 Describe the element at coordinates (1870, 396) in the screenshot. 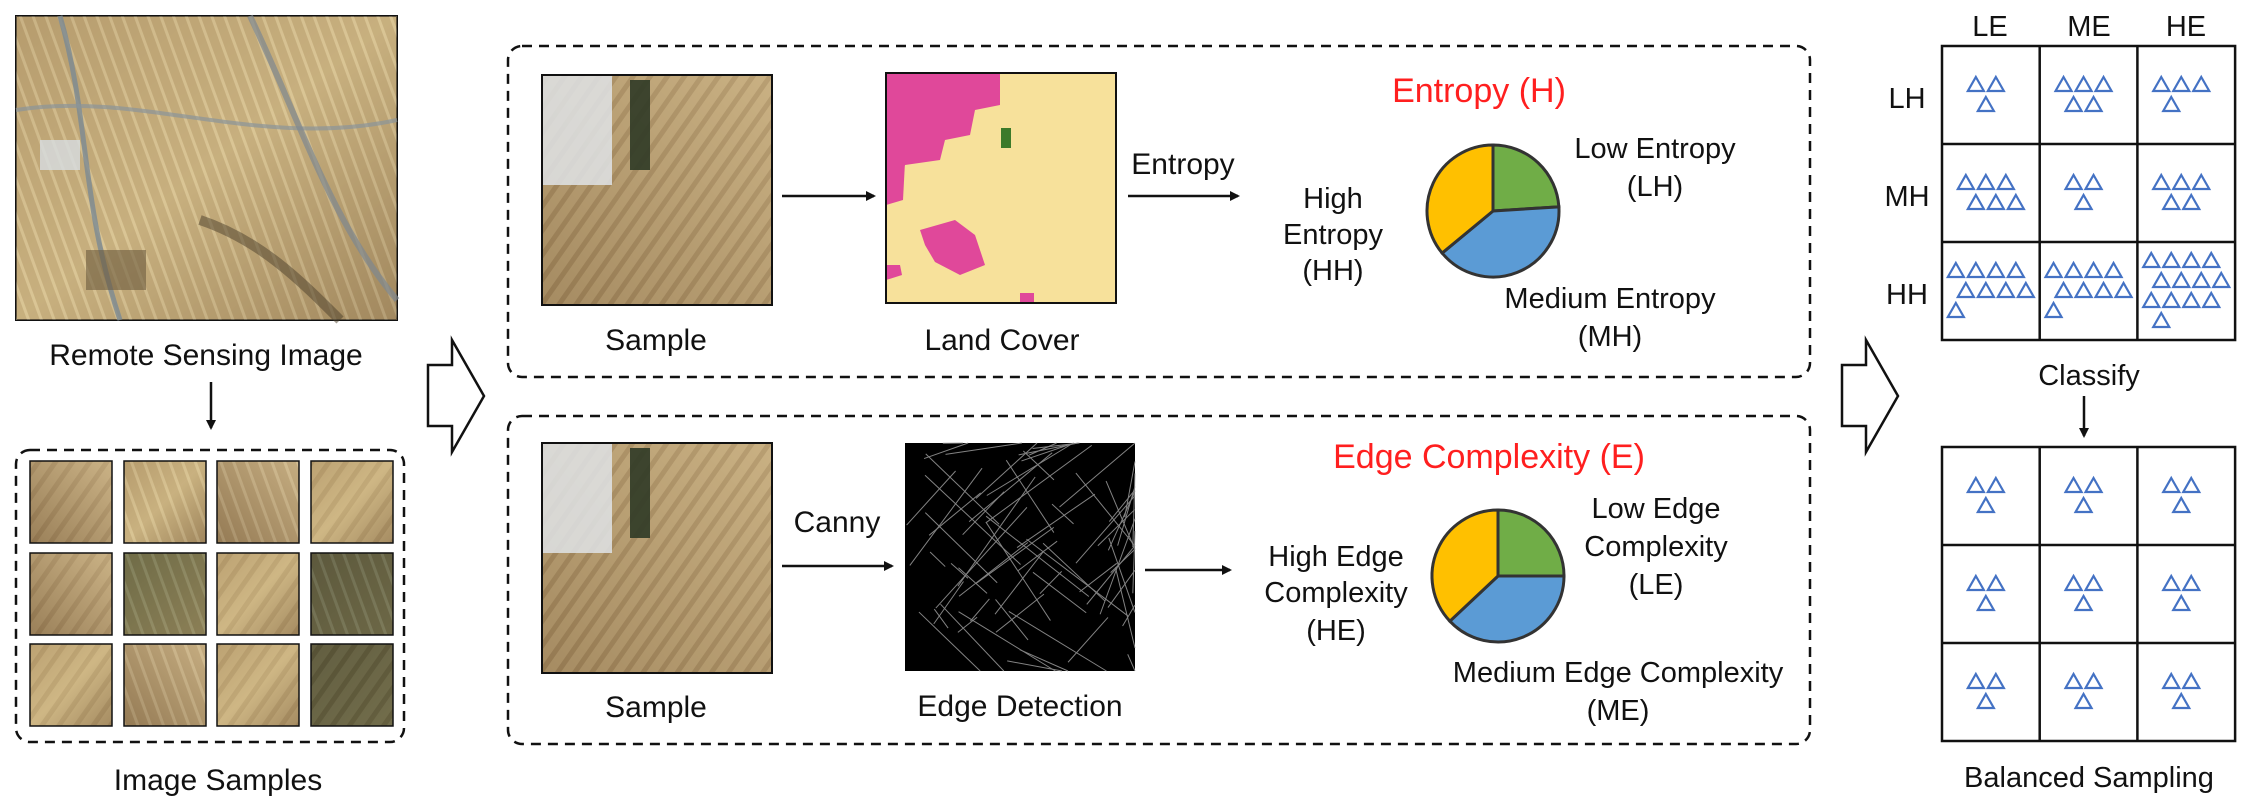

I see `big-arrow-right` at that location.